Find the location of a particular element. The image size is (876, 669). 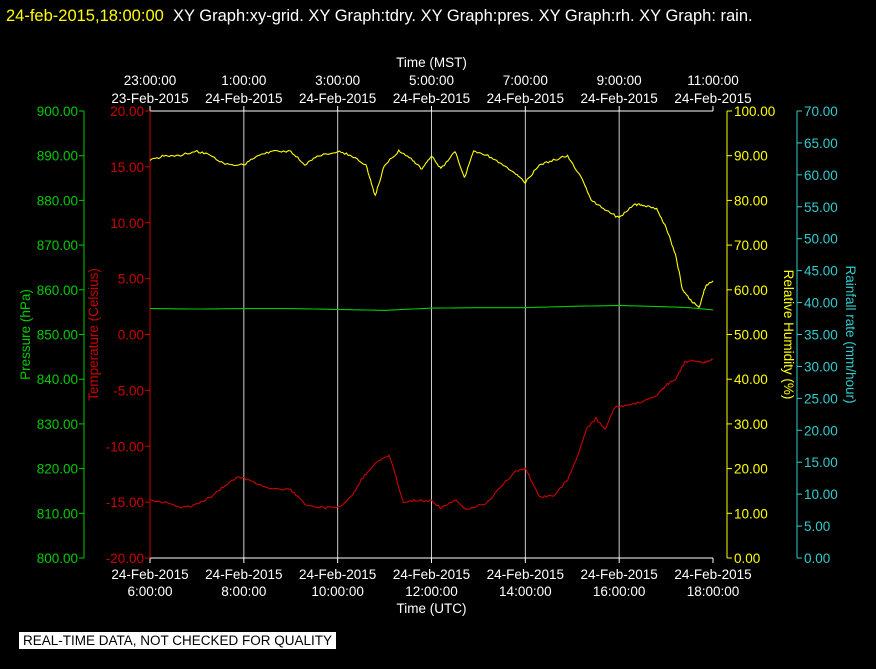

pressure-tick-label: 820.00 is located at coordinates (57, 469).